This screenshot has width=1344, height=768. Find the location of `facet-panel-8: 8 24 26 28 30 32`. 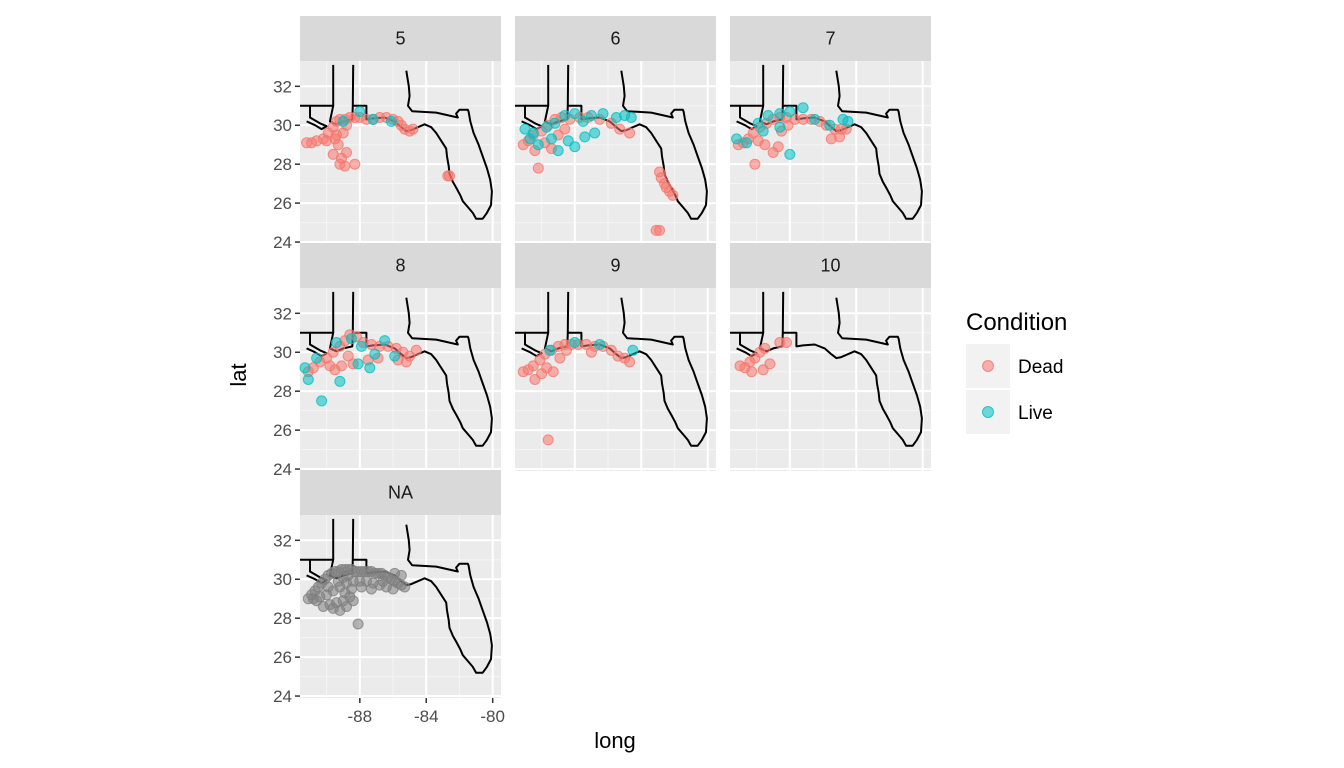

facet-panel-8: 8 24 26 28 30 32 is located at coordinates (387, 361).